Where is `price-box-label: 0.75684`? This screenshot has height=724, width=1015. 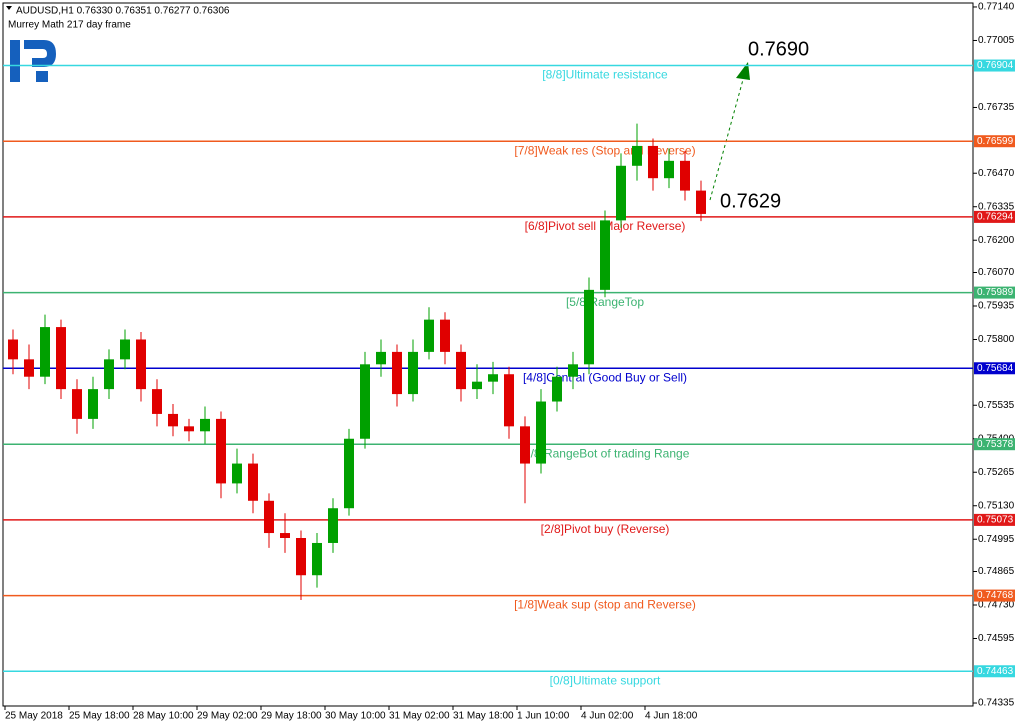
price-box-label: 0.75684 is located at coordinates (995, 368).